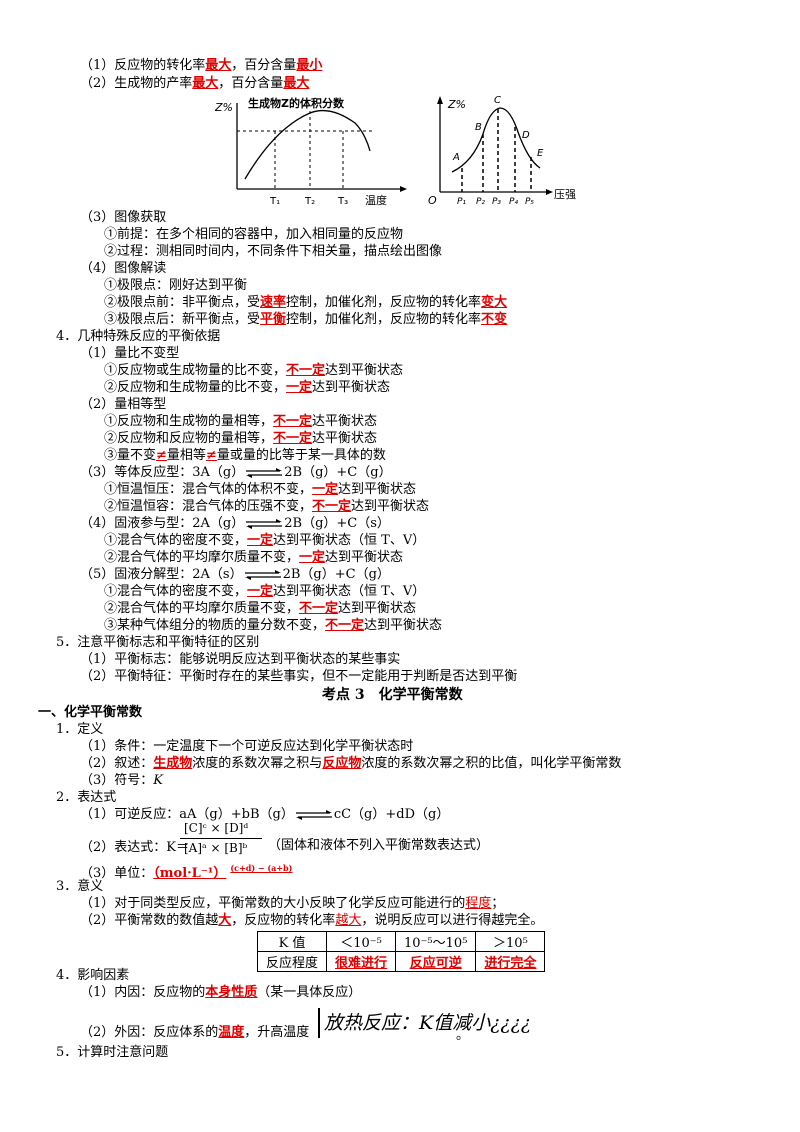 The height and width of the screenshot is (1132, 800). What do you see at coordinates (221, 838) in the screenshot?
I see `fraction-bar` at bounding box center [221, 838].